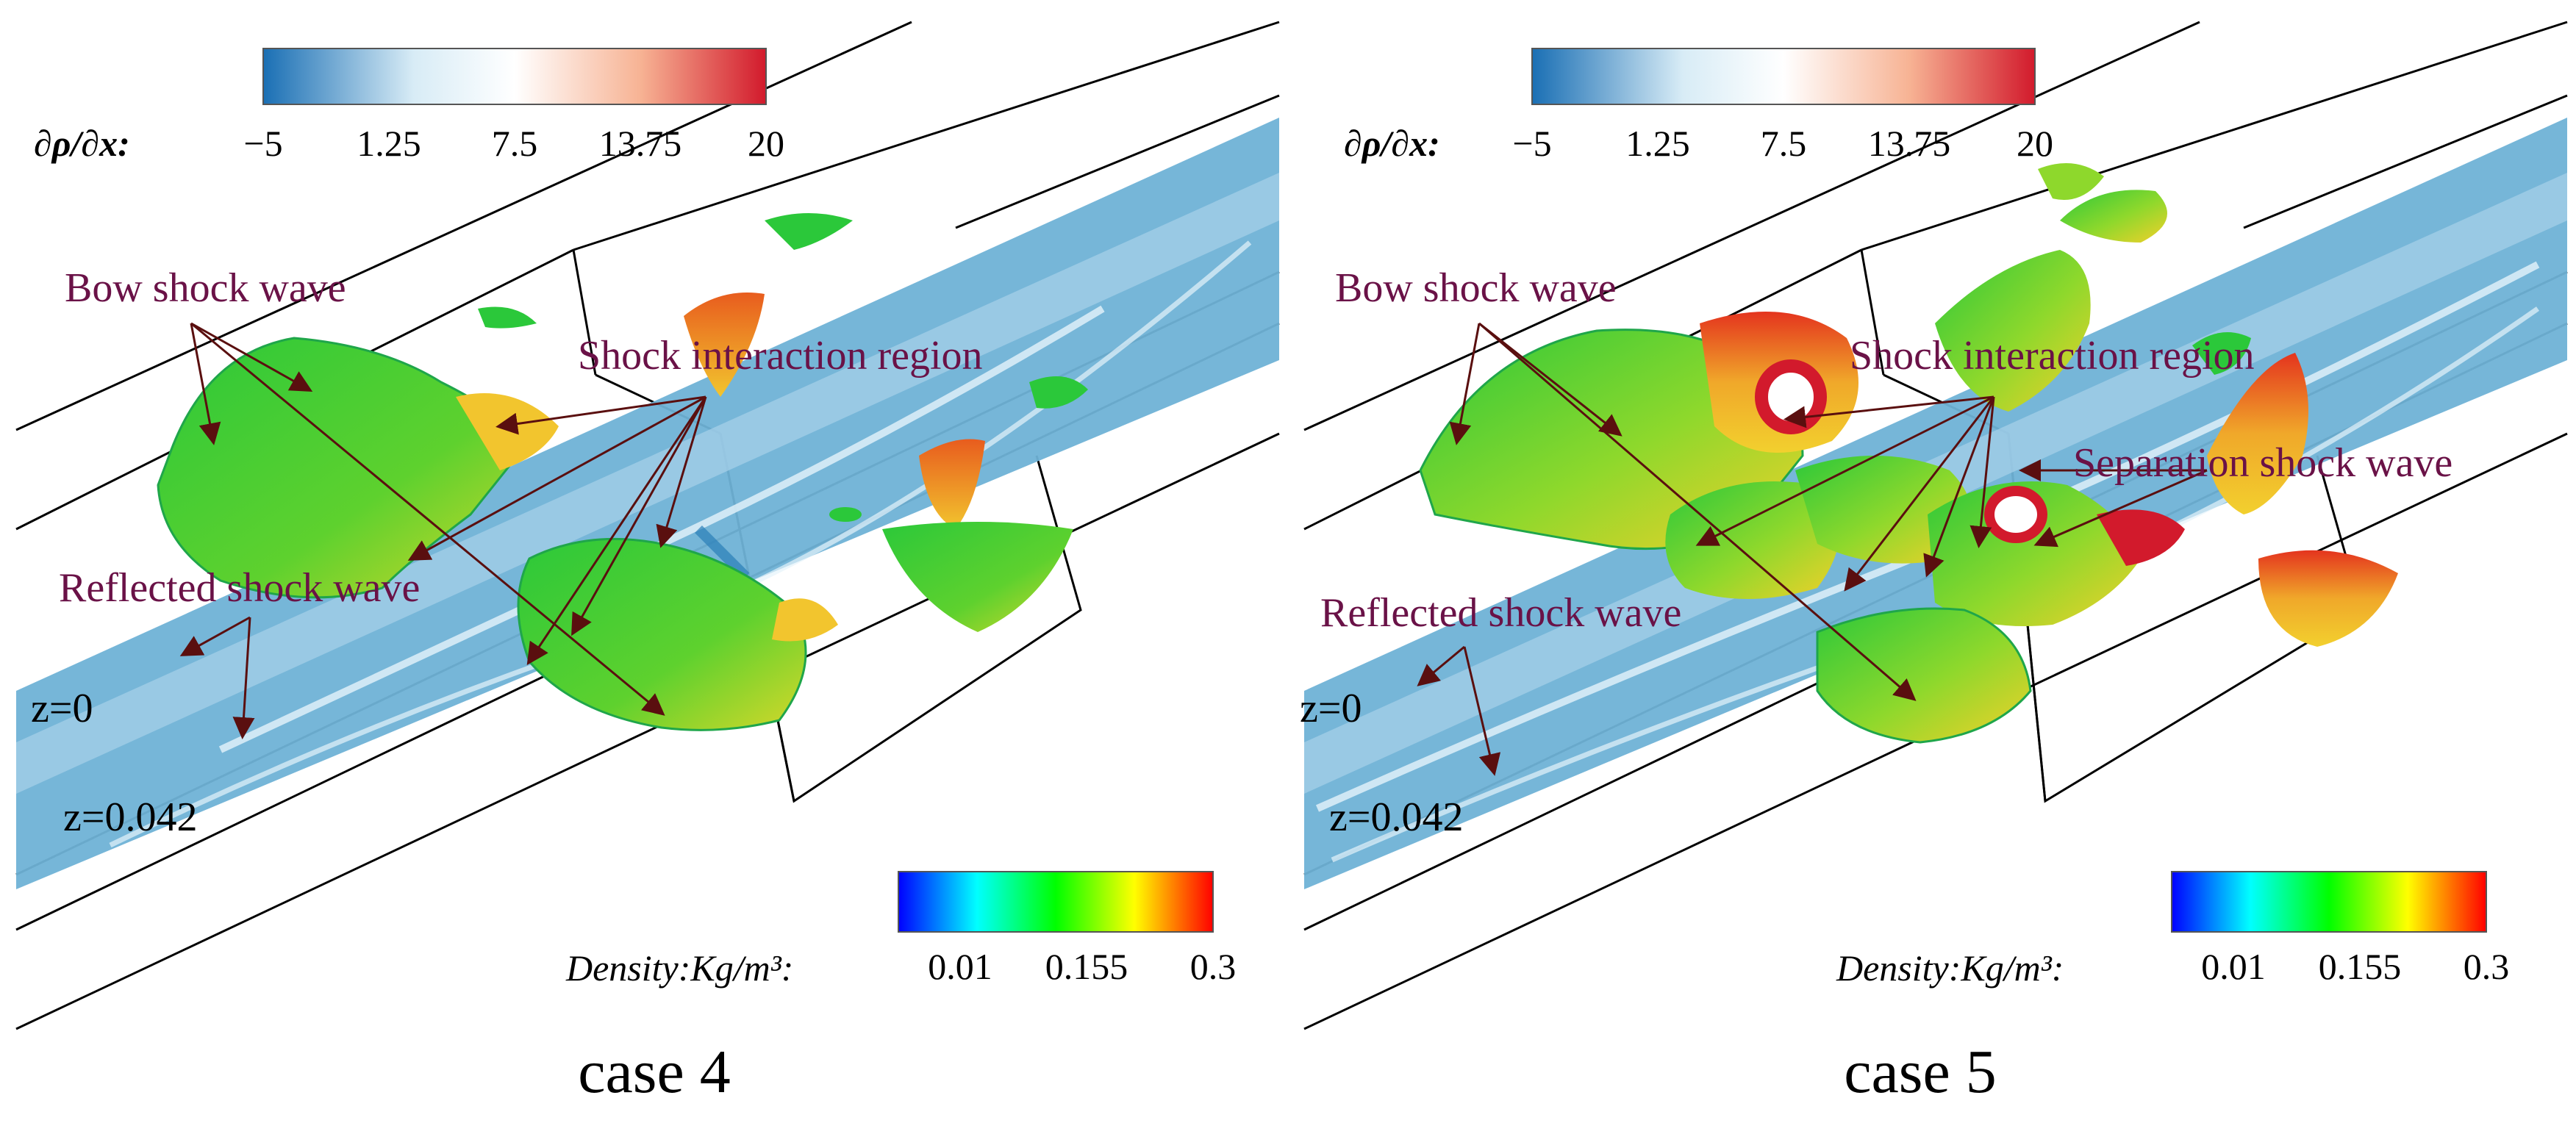 This screenshot has width=2576, height=1123. Describe the element at coordinates (654, 1072) in the screenshot. I see `caption-case-4: case 4` at that location.